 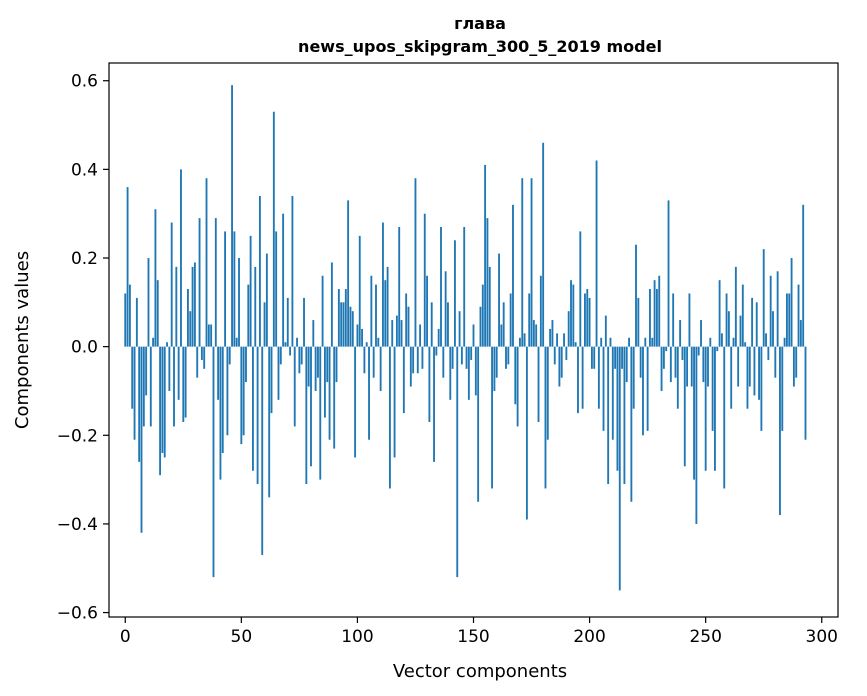 What do you see at coordinates (84, 348) in the screenshot?
I see `y-tick-label: 0.0` at bounding box center [84, 348].